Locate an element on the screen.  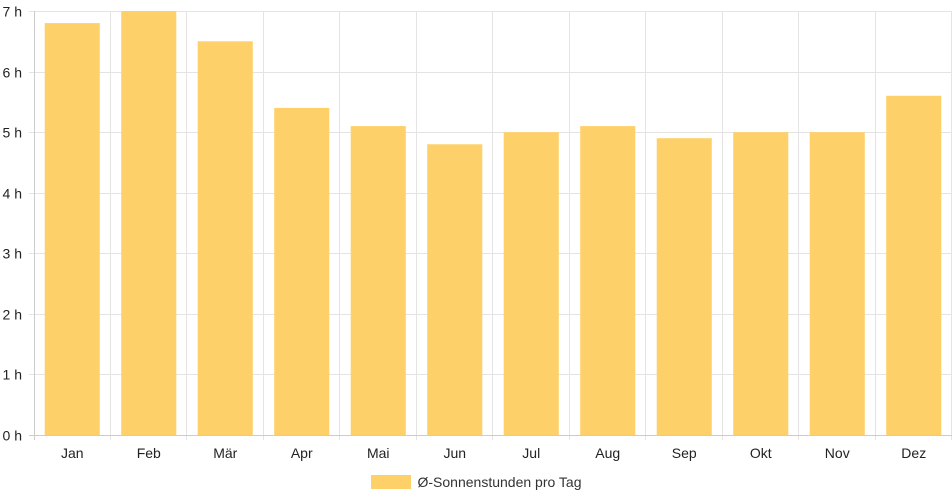
x-tick-label: Feb is located at coordinates (149, 453).